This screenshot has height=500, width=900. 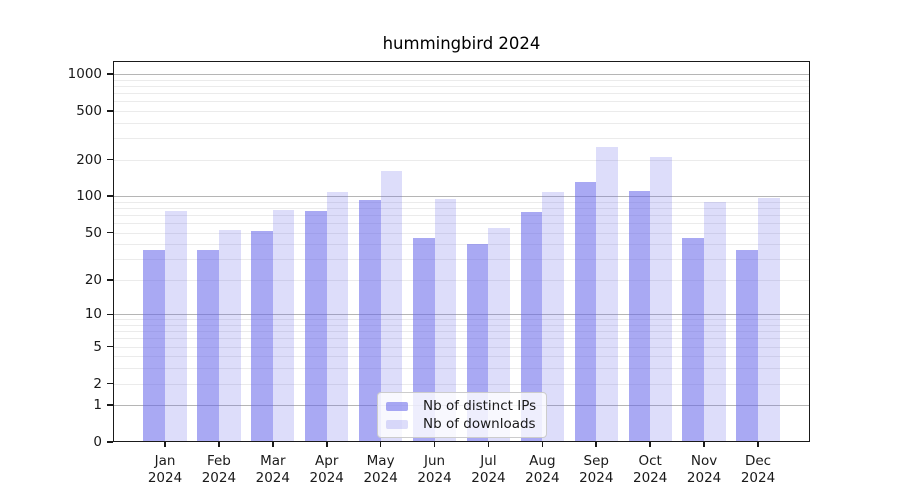 What do you see at coordinates (93, 232) in the screenshot?
I see `y-tick-label: 50` at bounding box center [93, 232].